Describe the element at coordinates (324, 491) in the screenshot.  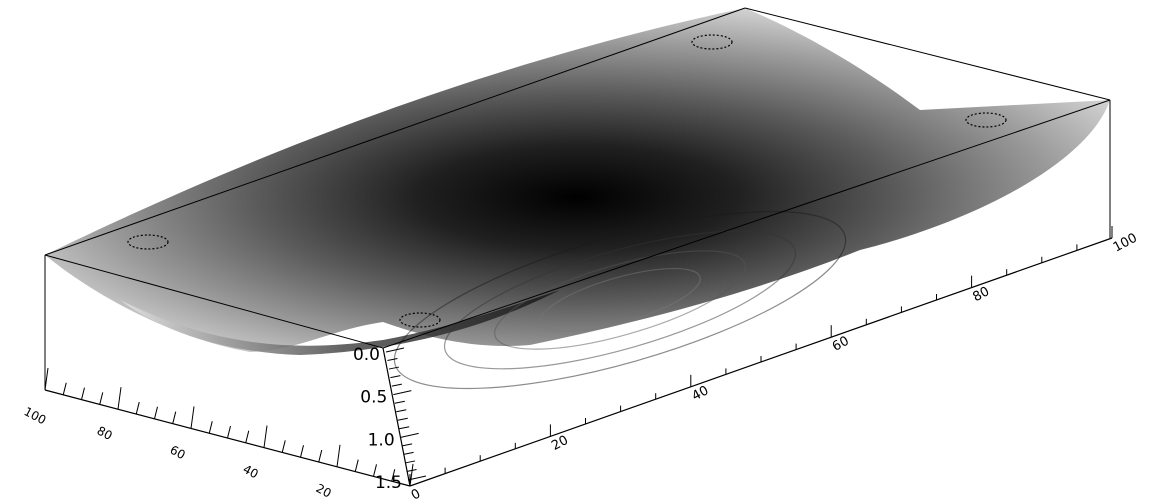
I see `y-tick-label: 20` at that location.